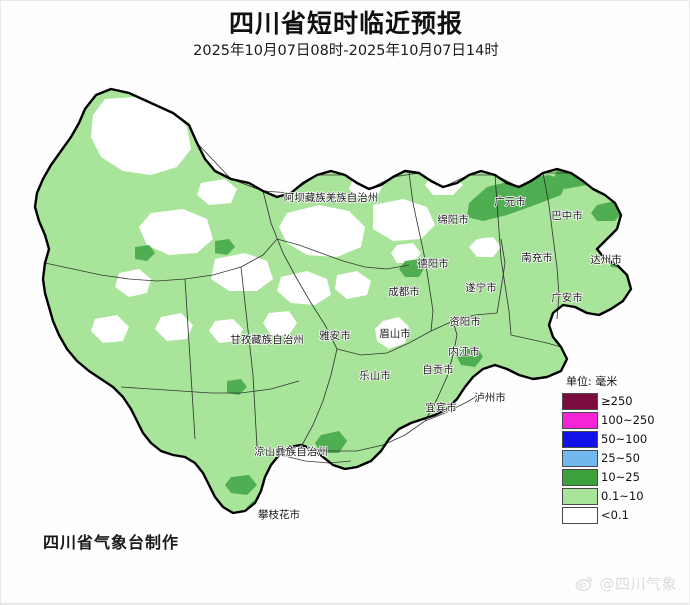  Describe the element at coordinates (404, 291) in the screenshot. I see `city-label: 成都市` at that location.